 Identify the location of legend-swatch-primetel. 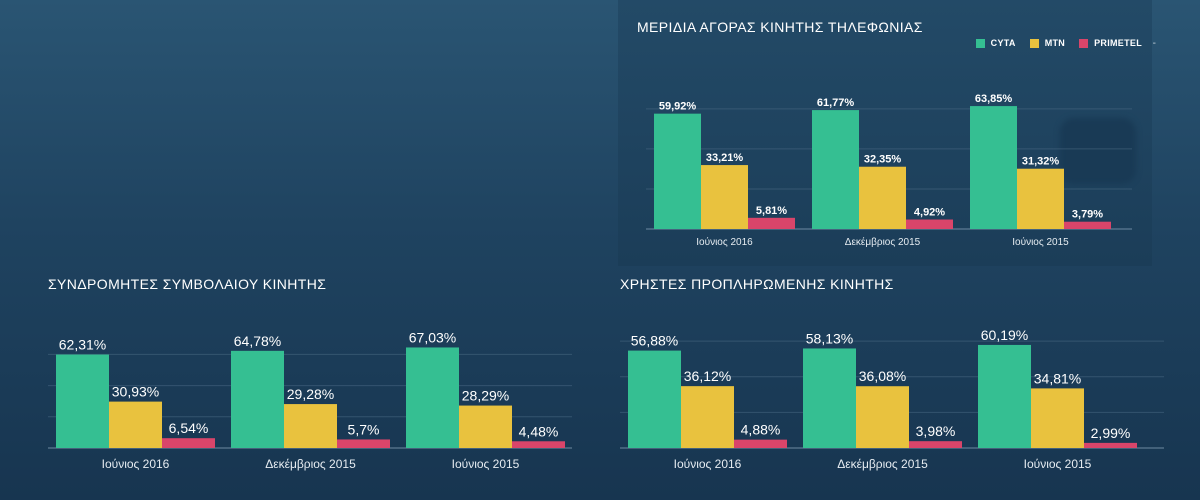
(1084, 43).